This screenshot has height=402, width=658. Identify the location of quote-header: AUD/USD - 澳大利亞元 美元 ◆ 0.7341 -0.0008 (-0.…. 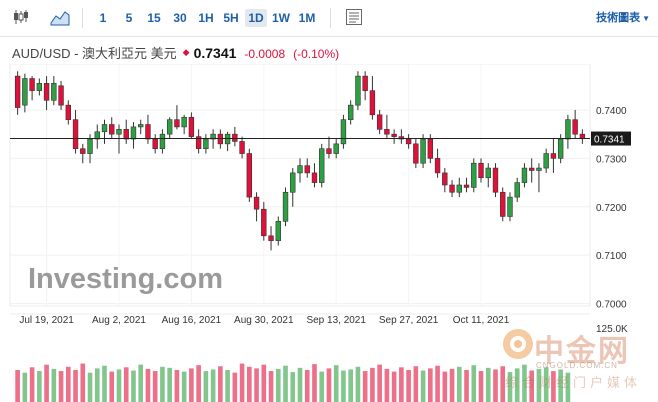
(175, 53).